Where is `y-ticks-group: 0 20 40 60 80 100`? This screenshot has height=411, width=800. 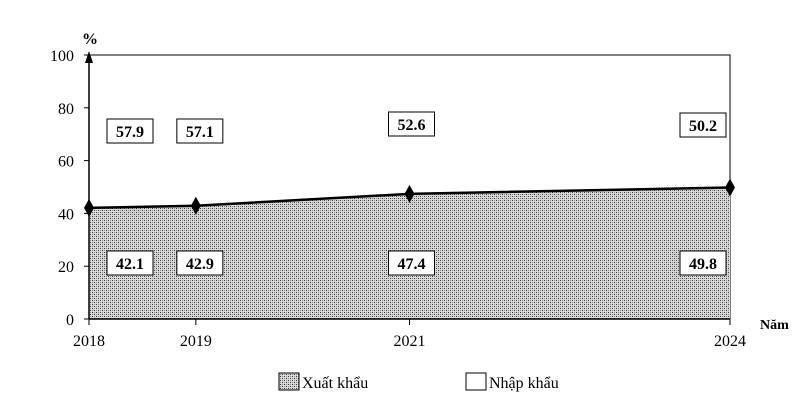
y-ticks-group: 0 20 40 60 80 100 is located at coordinates (69, 188).